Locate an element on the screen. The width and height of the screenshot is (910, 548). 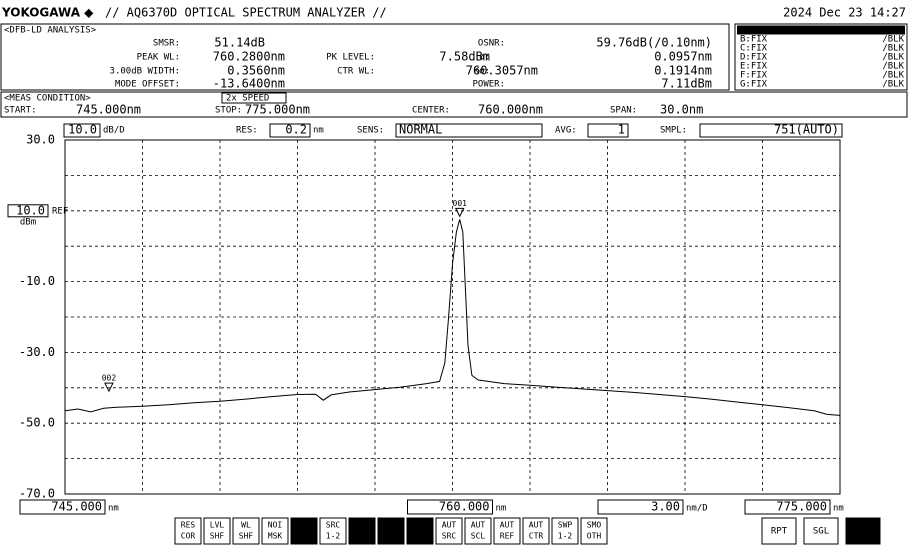
speed: 2x SPEED is located at coordinates (247, 99).